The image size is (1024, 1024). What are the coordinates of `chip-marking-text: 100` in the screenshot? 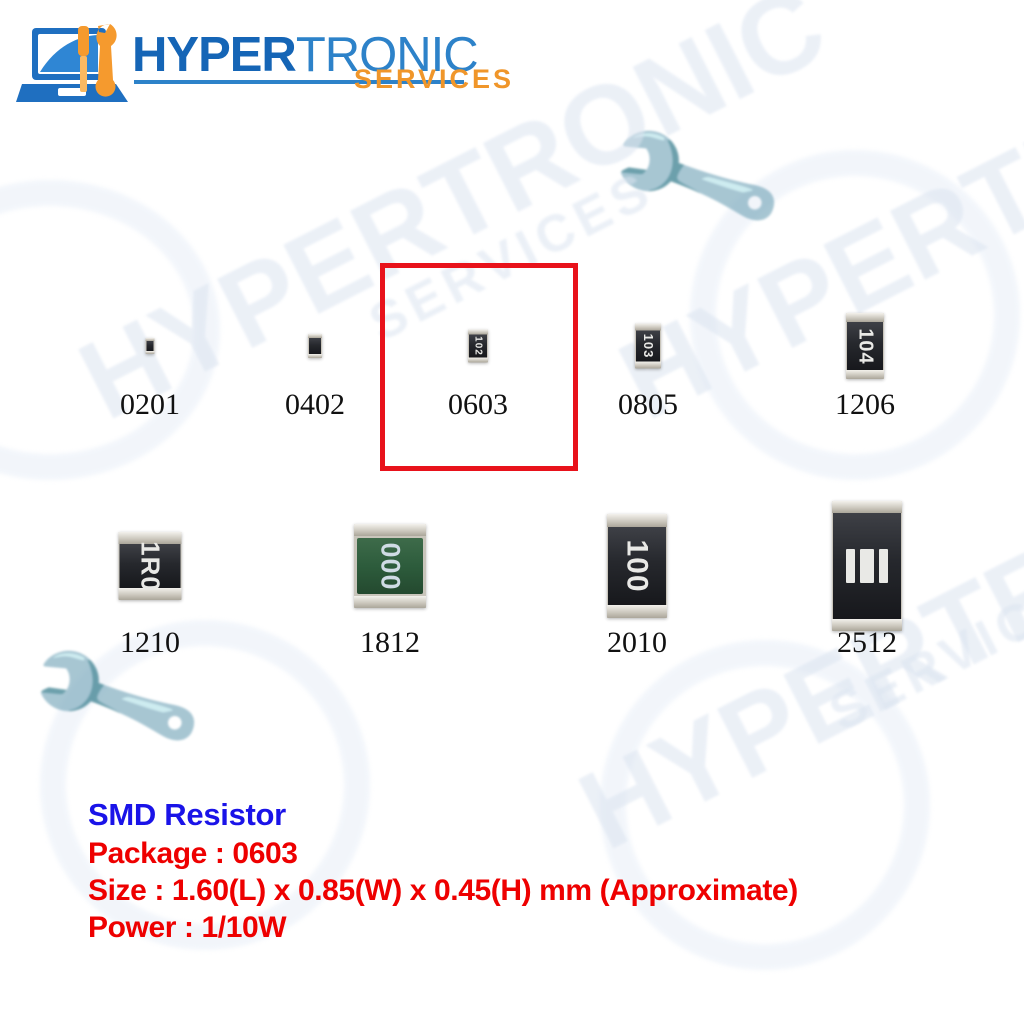 It's located at (637, 566).